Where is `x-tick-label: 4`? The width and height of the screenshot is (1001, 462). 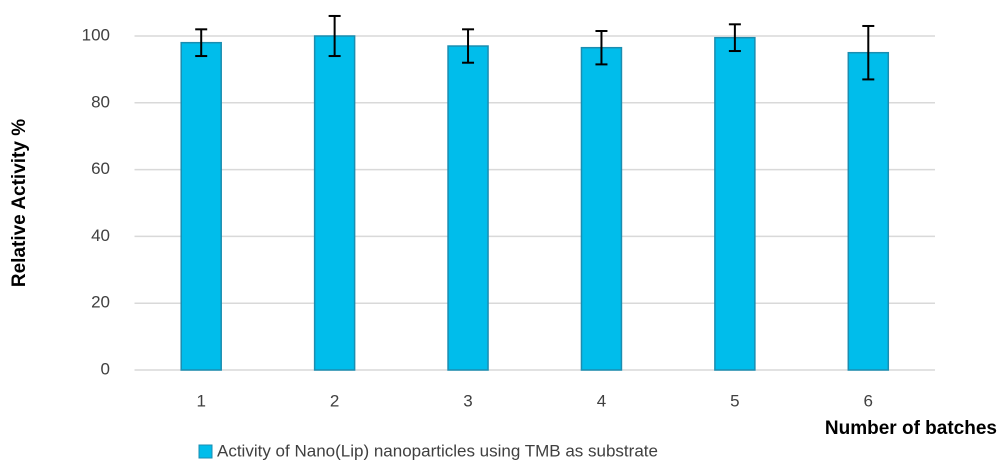
x-tick-label: 4 is located at coordinates (601, 400).